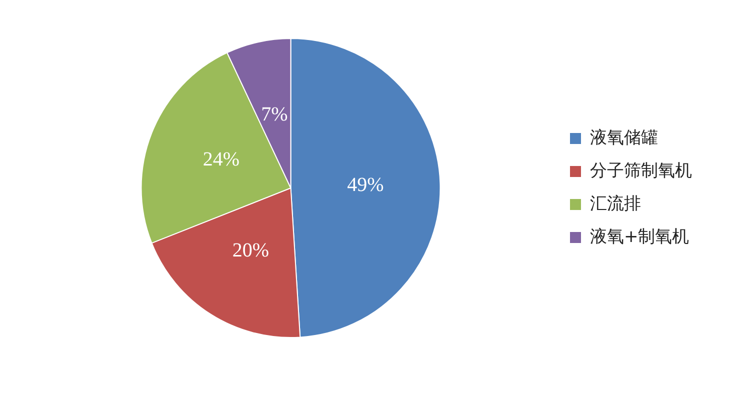  I want to click on legend-label: 分子筛制氧机, so click(641, 170).